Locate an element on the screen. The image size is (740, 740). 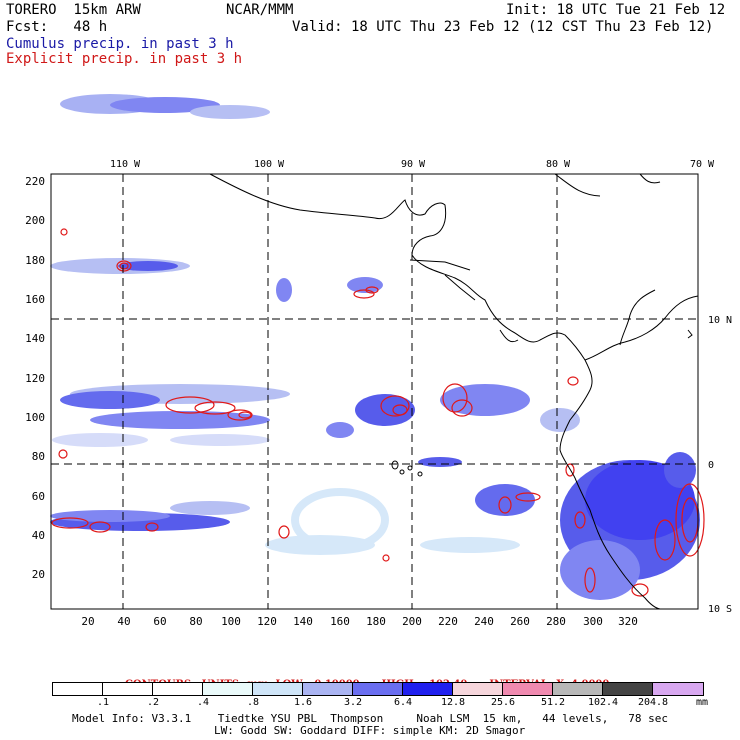
model-title: TORERO 15km ARW is located at coordinates (73, 10).